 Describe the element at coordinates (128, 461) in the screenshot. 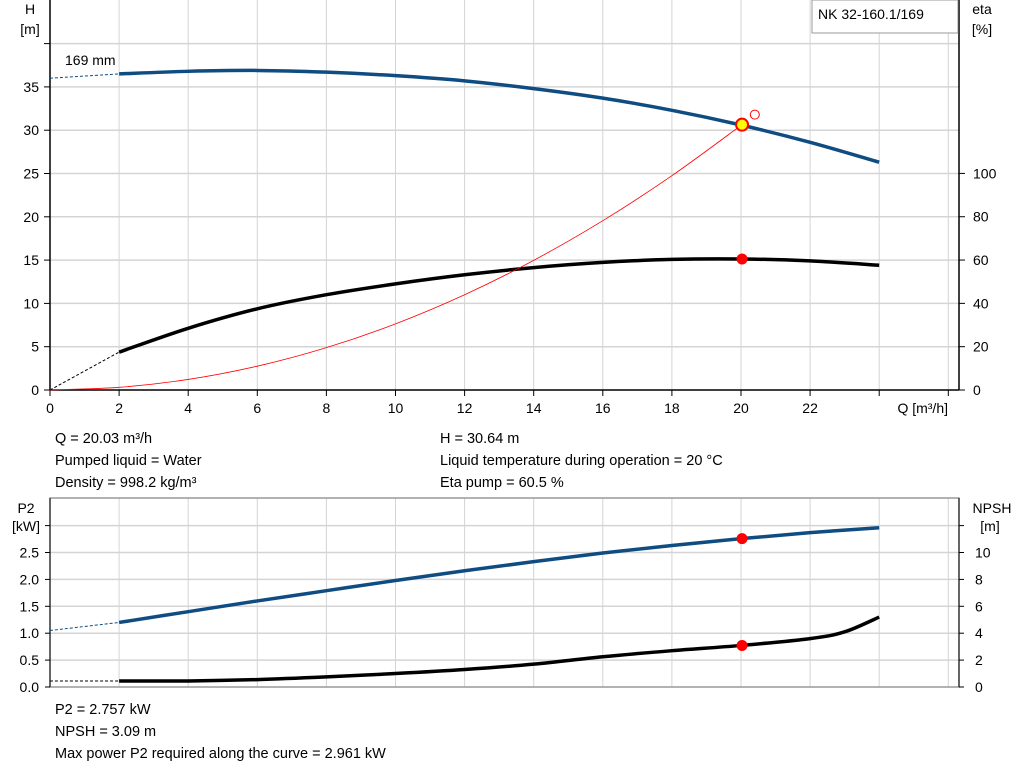

I see `result-liquid: Pumped liquid = Water` at that location.